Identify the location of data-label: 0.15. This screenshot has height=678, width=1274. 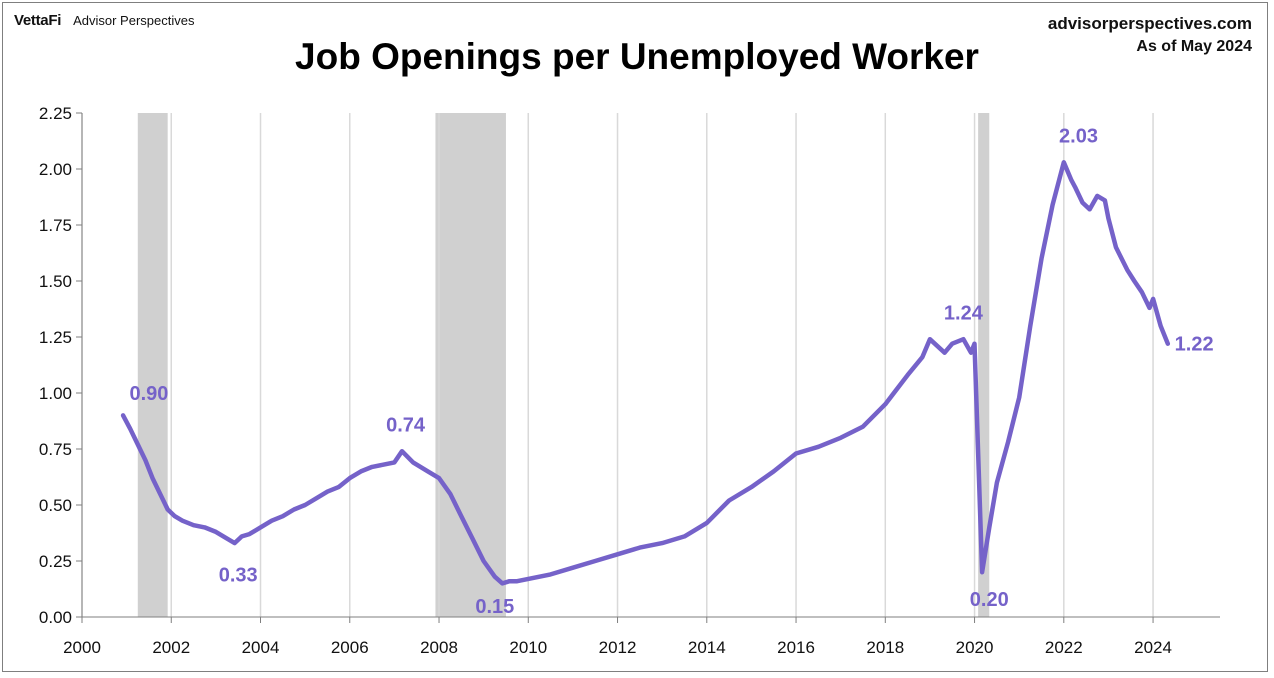
(494, 607).